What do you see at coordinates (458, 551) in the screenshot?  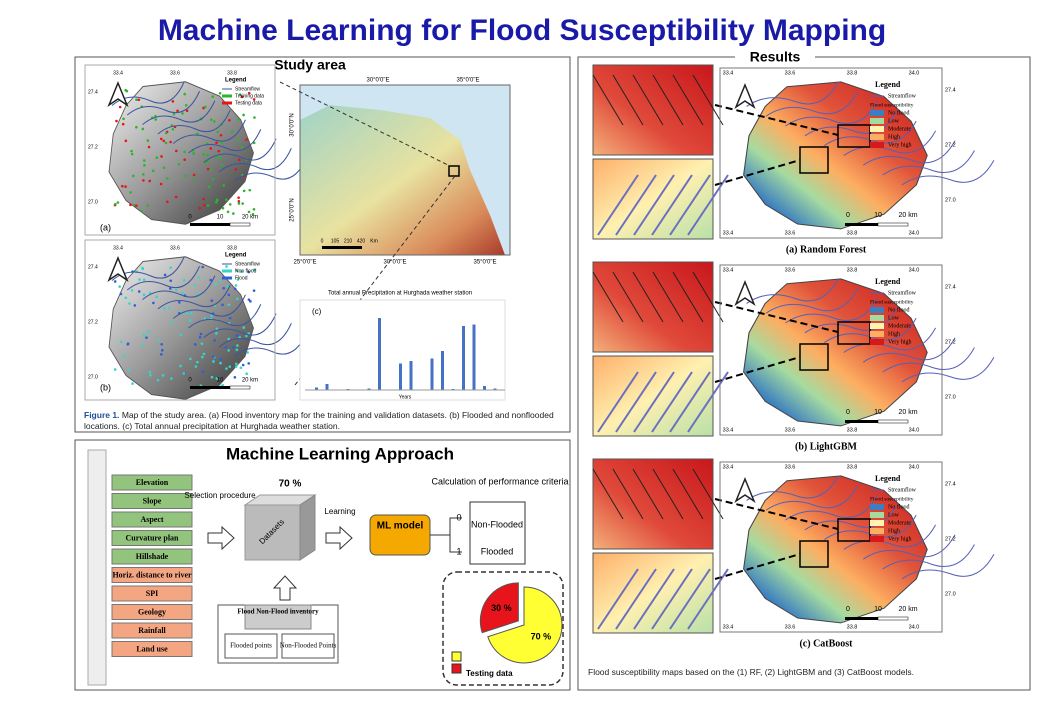 I see `label: 1` at bounding box center [458, 551].